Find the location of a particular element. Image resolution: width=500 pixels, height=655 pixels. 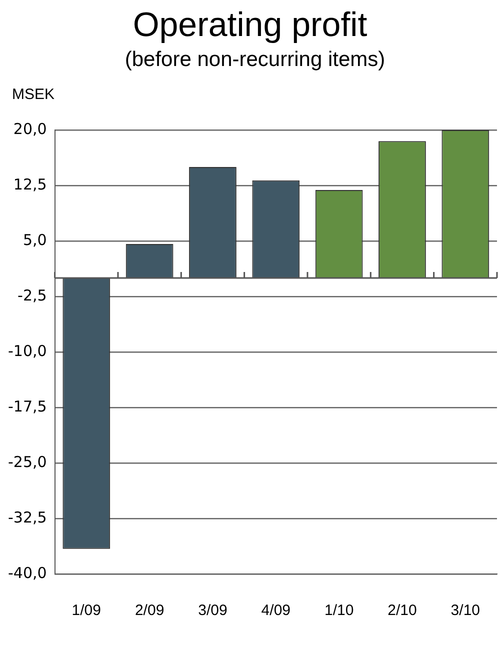

y-tick-label: 20,0 is located at coordinates (30, 129).